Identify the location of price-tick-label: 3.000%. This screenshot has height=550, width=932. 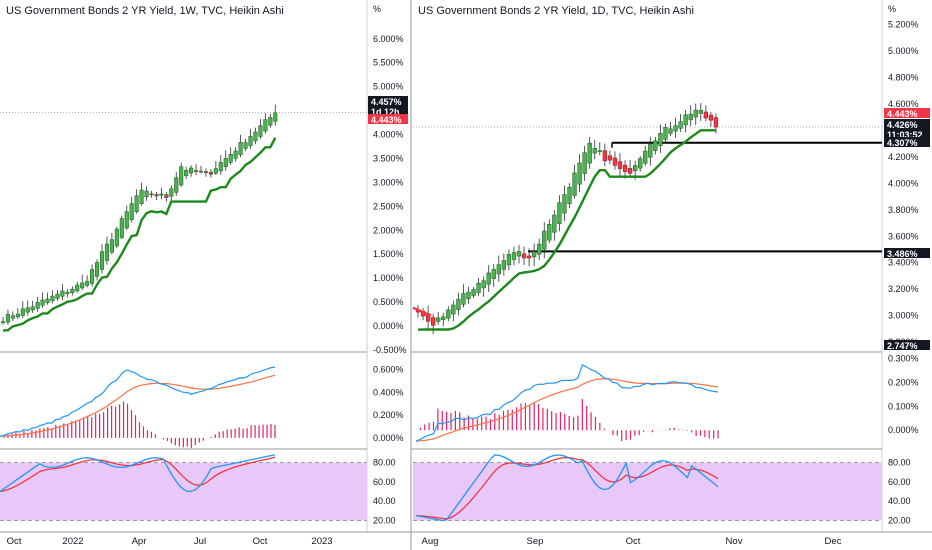
(388, 182).